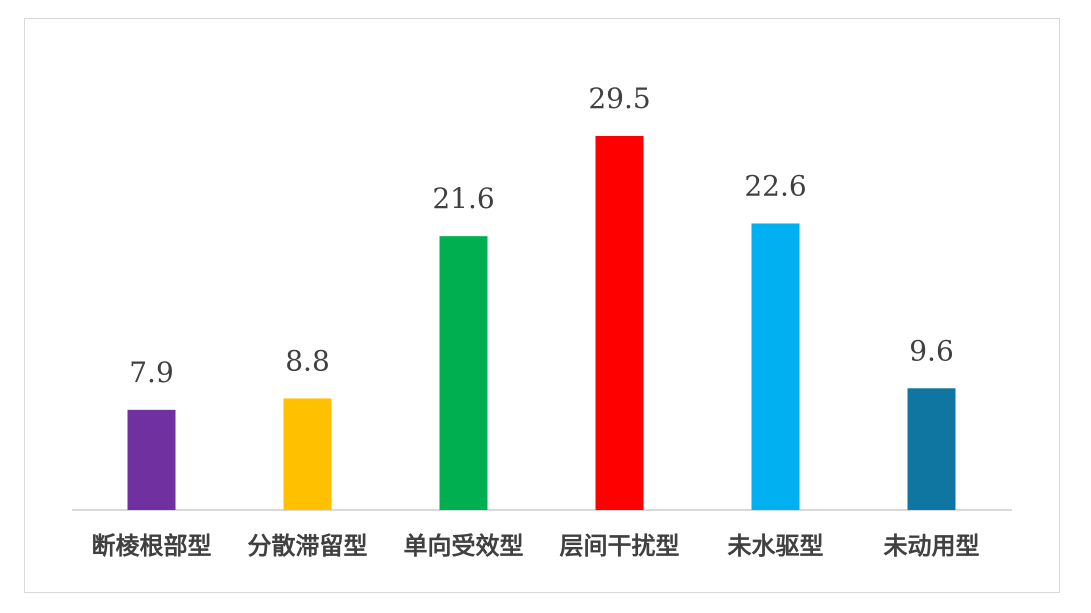 Image resolution: width=1091 pixels, height=613 pixels. I want to click on category-label-4: 层间干扰型, so click(620, 546).